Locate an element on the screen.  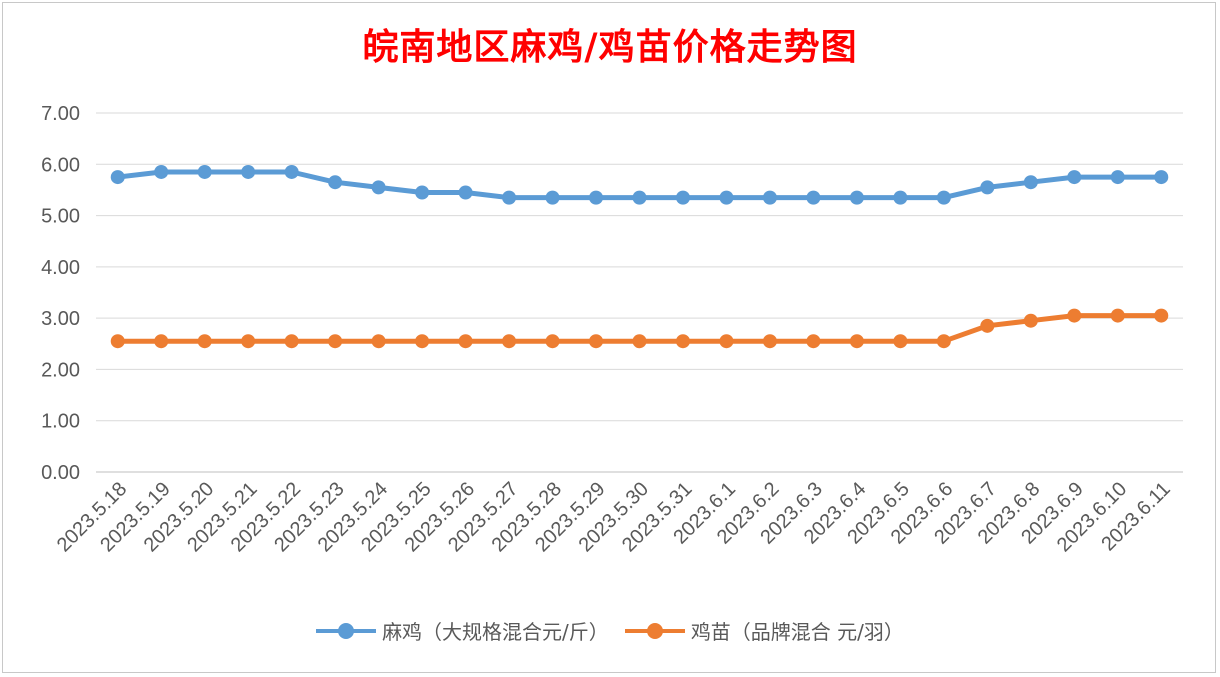
y-tick-label: 0.00 is located at coordinates (60, 473).